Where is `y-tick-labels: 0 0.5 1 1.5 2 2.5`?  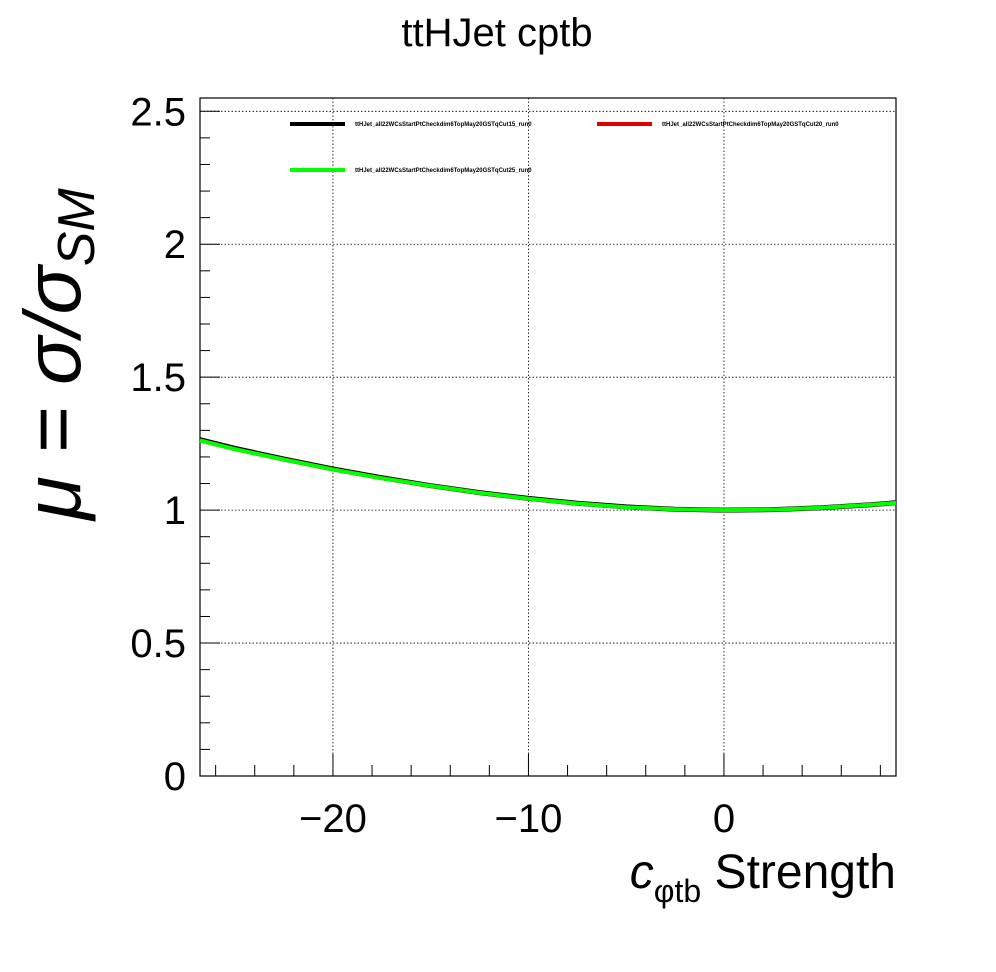 y-tick-labels: 0 0.5 1 1.5 2 2.5 is located at coordinates (158, 444).